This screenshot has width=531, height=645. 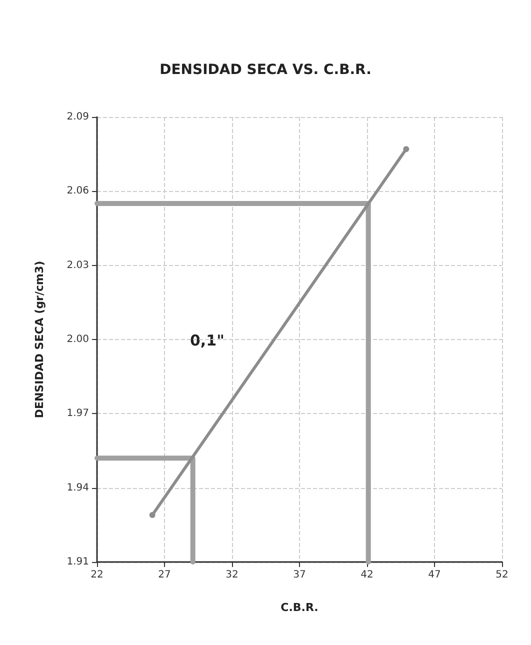 I want to click on x-tick-label: 22, so click(x=97, y=575).